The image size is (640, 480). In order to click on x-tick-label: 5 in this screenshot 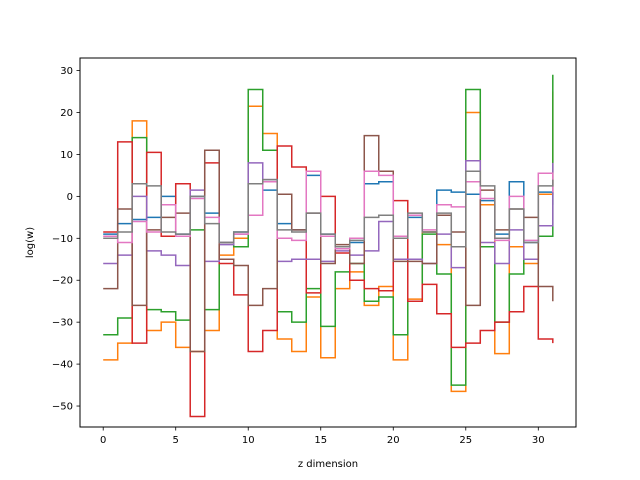, I will do `click(176, 440)`.